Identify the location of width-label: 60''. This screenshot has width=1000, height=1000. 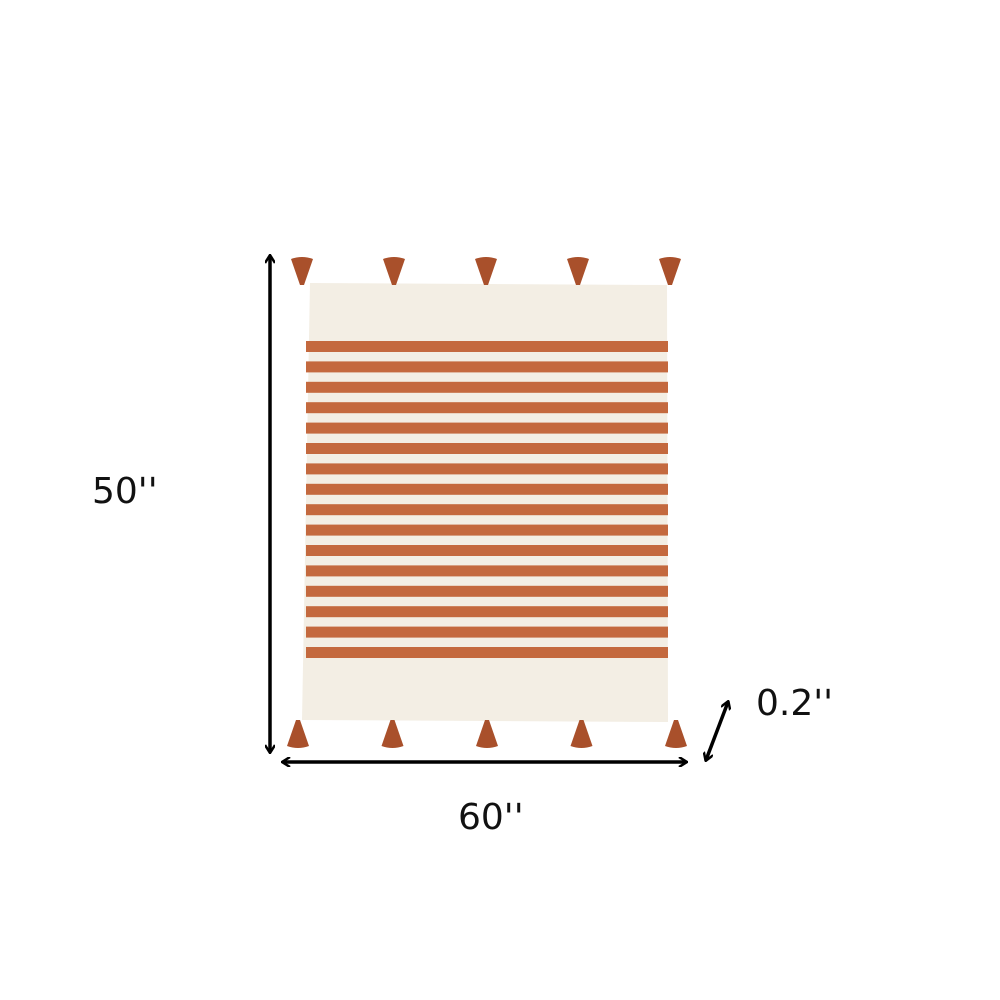
(491, 817).